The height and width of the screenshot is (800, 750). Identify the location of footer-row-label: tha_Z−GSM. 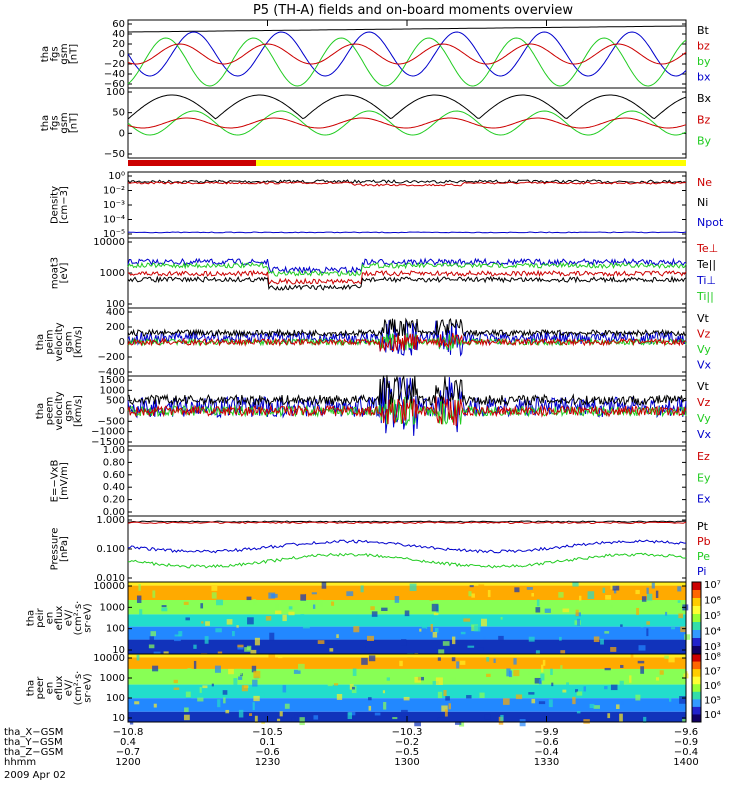
(33, 752).